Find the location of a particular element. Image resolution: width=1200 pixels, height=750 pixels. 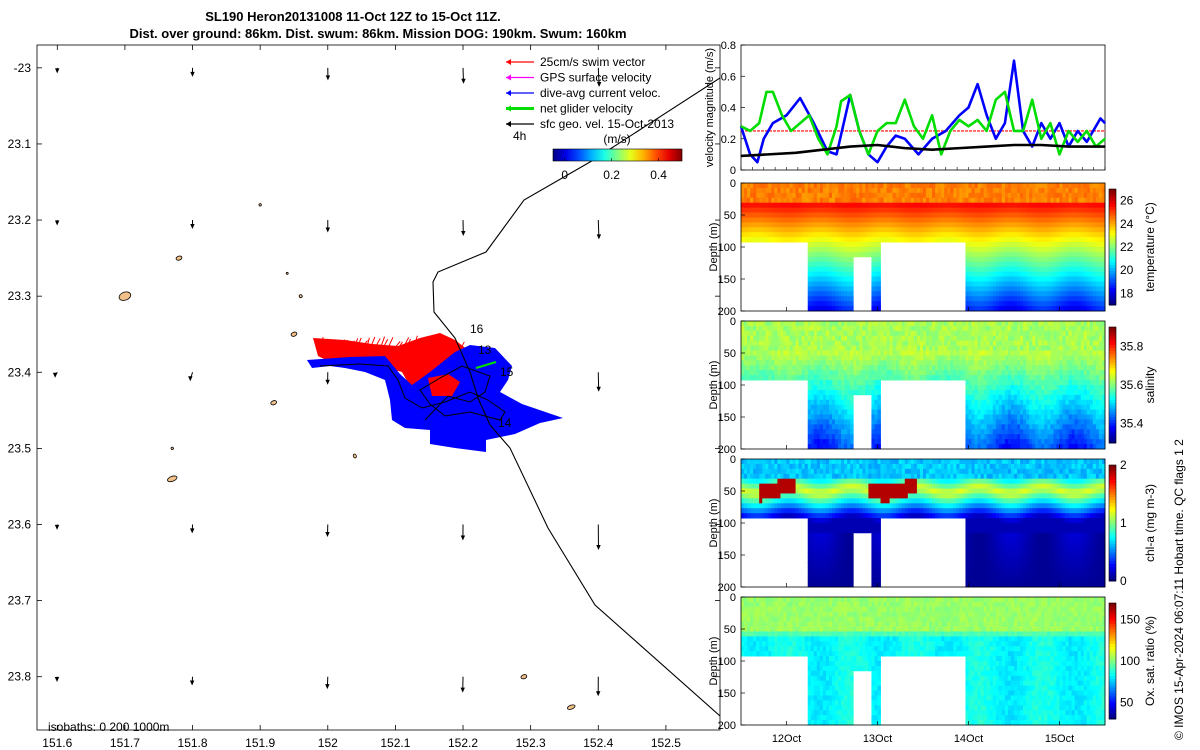

legend-label: sfc geo. vel. 15-Oct-2013 is located at coordinates (607, 124).